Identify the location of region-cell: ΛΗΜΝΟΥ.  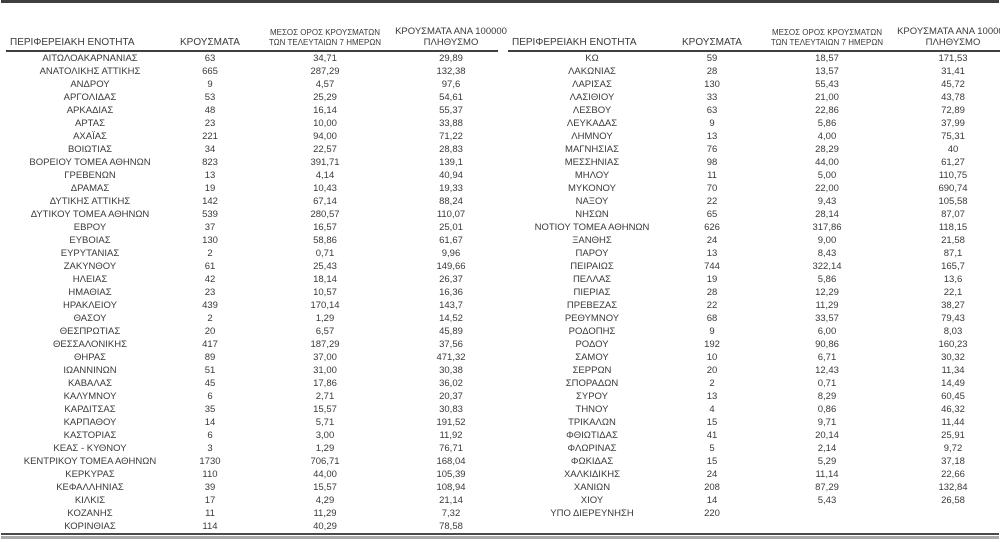
(592, 136).